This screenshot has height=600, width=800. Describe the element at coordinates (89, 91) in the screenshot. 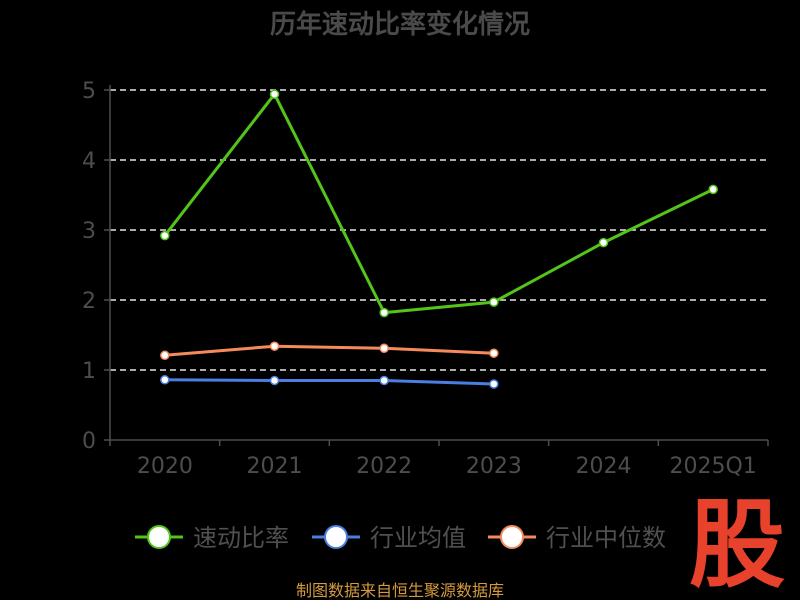

I see `y-tick-label: 5` at that location.